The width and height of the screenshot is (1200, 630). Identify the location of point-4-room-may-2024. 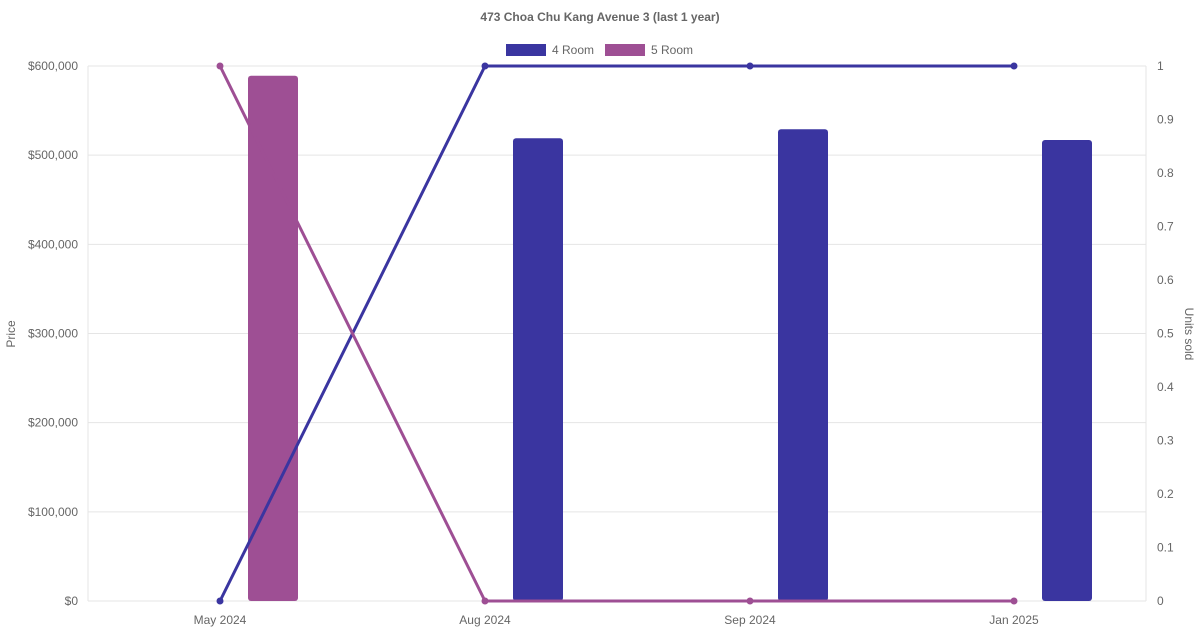
(220, 601).